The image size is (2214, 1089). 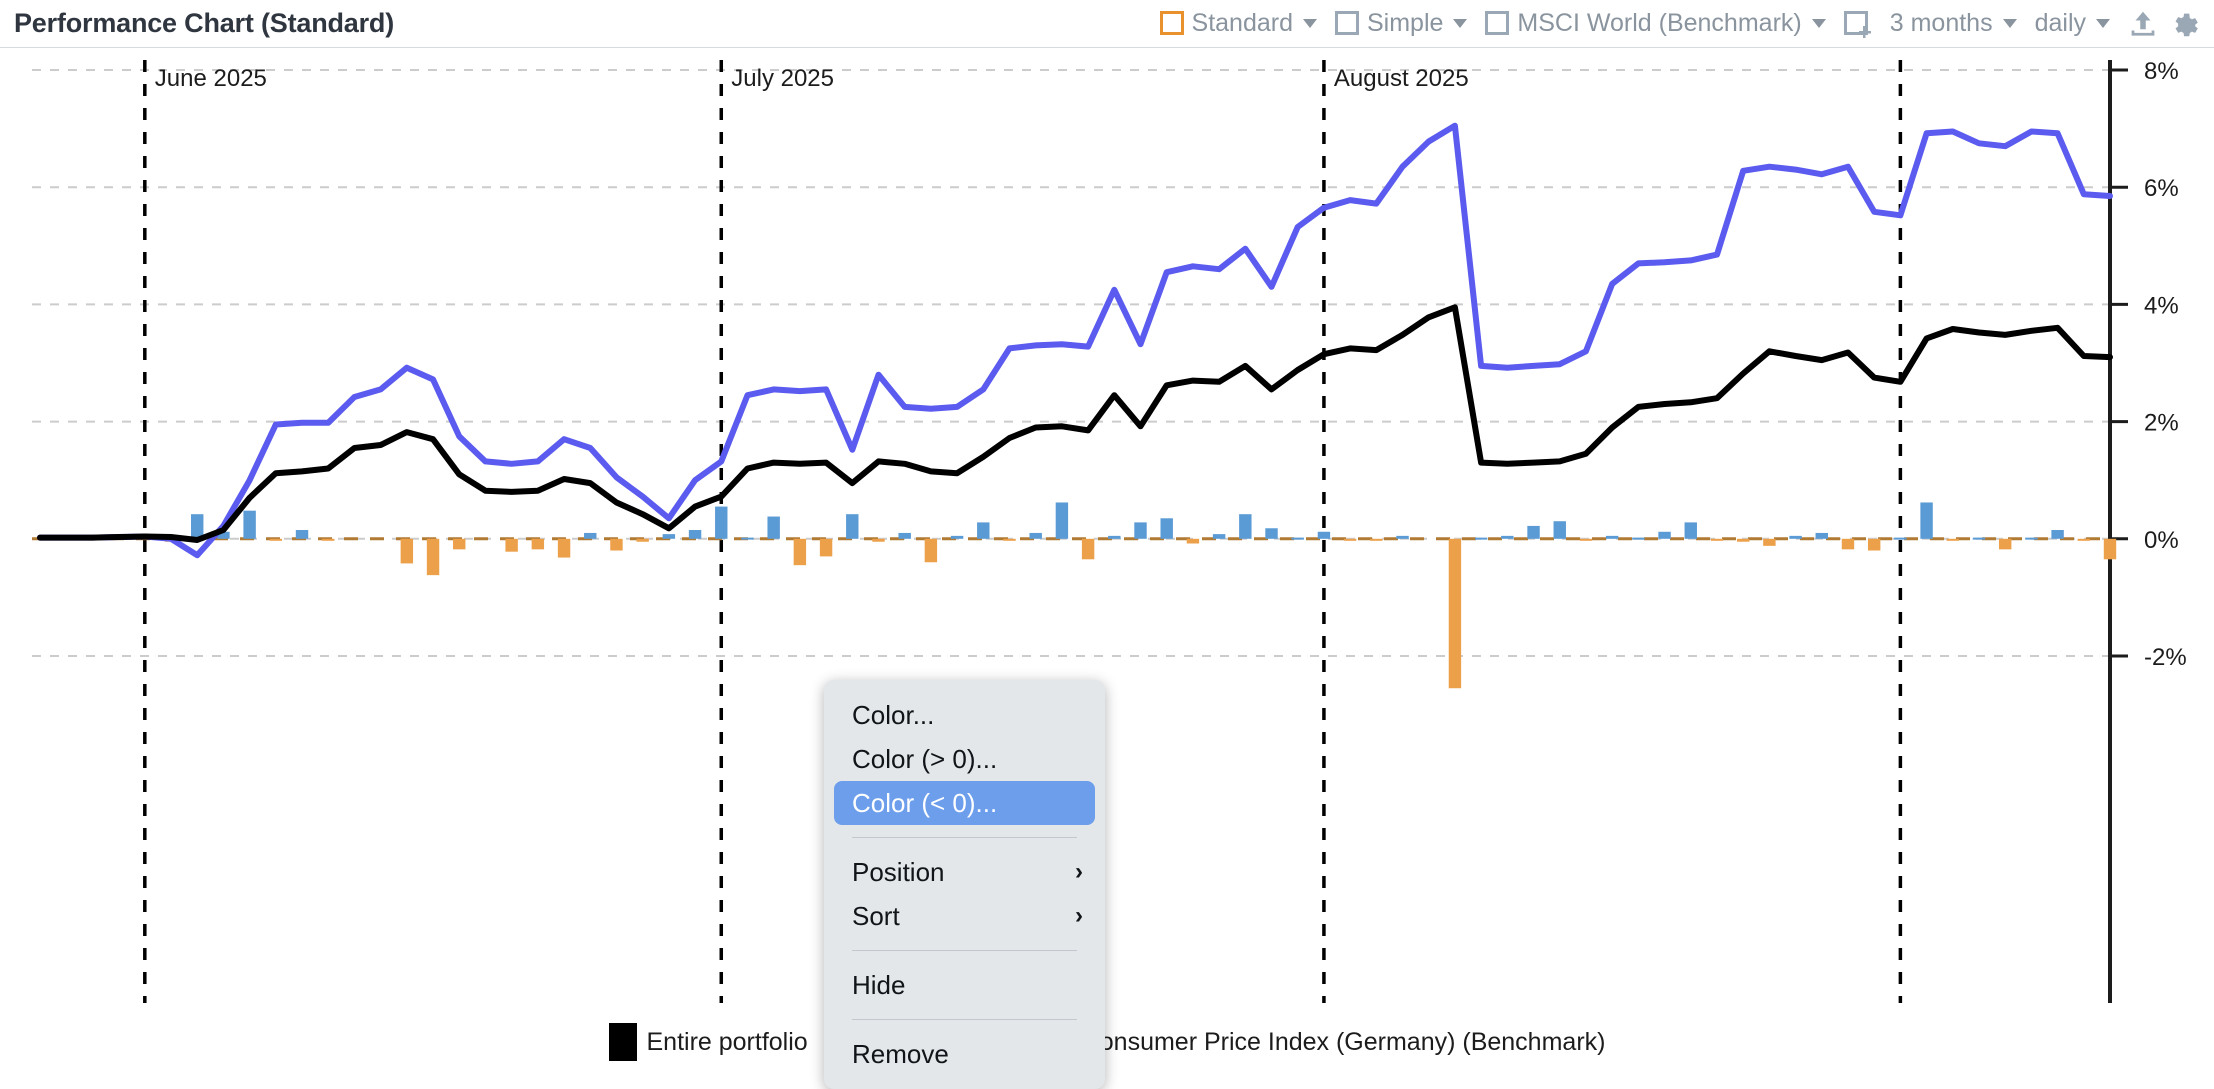 What do you see at coordinates (2165, 657) in the screenshot?
I see `y-axis-tick-label: -2%` at bounding box center [2165, 657].